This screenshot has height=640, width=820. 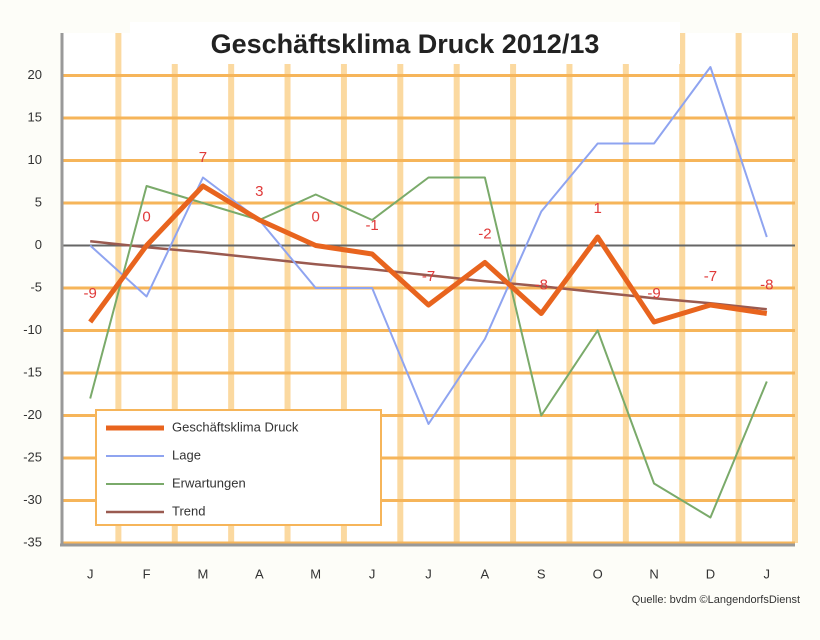 What do you see at coordinates (203, 157) in the screenshot?
I see `data-label: 7` at bounding box center [203, 157].